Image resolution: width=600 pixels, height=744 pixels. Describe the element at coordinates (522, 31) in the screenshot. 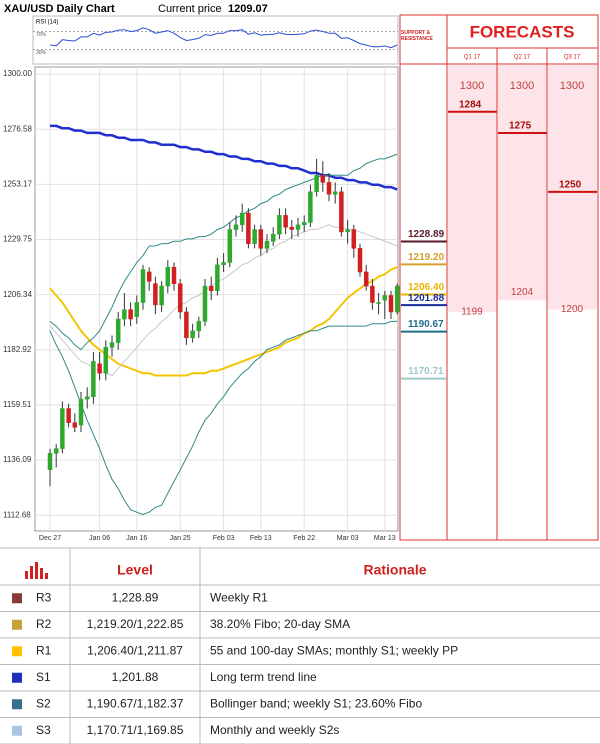

I see `forecast-title: FORECASTS` at that location.